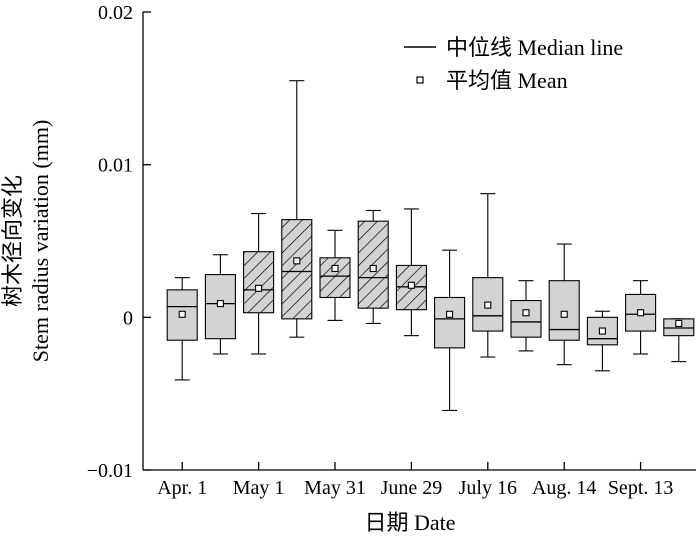 The height and width of the screenshot is (536, 700). Describe the element at coordinates (412, 488) in the screenshot. I see `x-tick-label: June 29` at that location.